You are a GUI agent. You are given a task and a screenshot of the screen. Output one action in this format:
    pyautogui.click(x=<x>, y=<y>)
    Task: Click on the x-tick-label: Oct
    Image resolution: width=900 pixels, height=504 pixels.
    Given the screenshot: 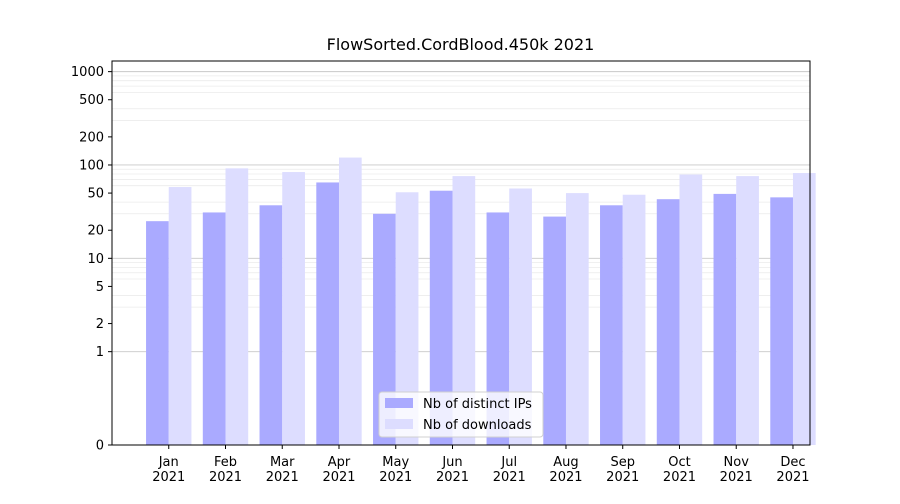 What is the action you would take?
    pyautogui.click(x=679, y=462)
    